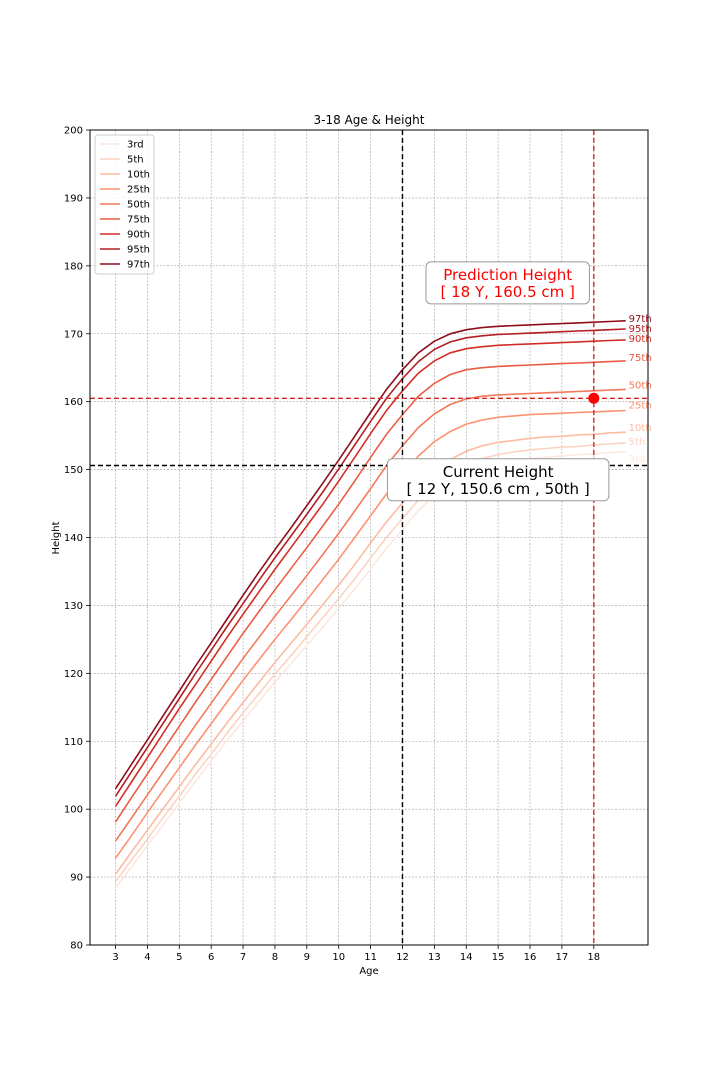  Describe the element at coordinates (73, 810) in the screenshot. I see `y-tick-label: 100` at that location.